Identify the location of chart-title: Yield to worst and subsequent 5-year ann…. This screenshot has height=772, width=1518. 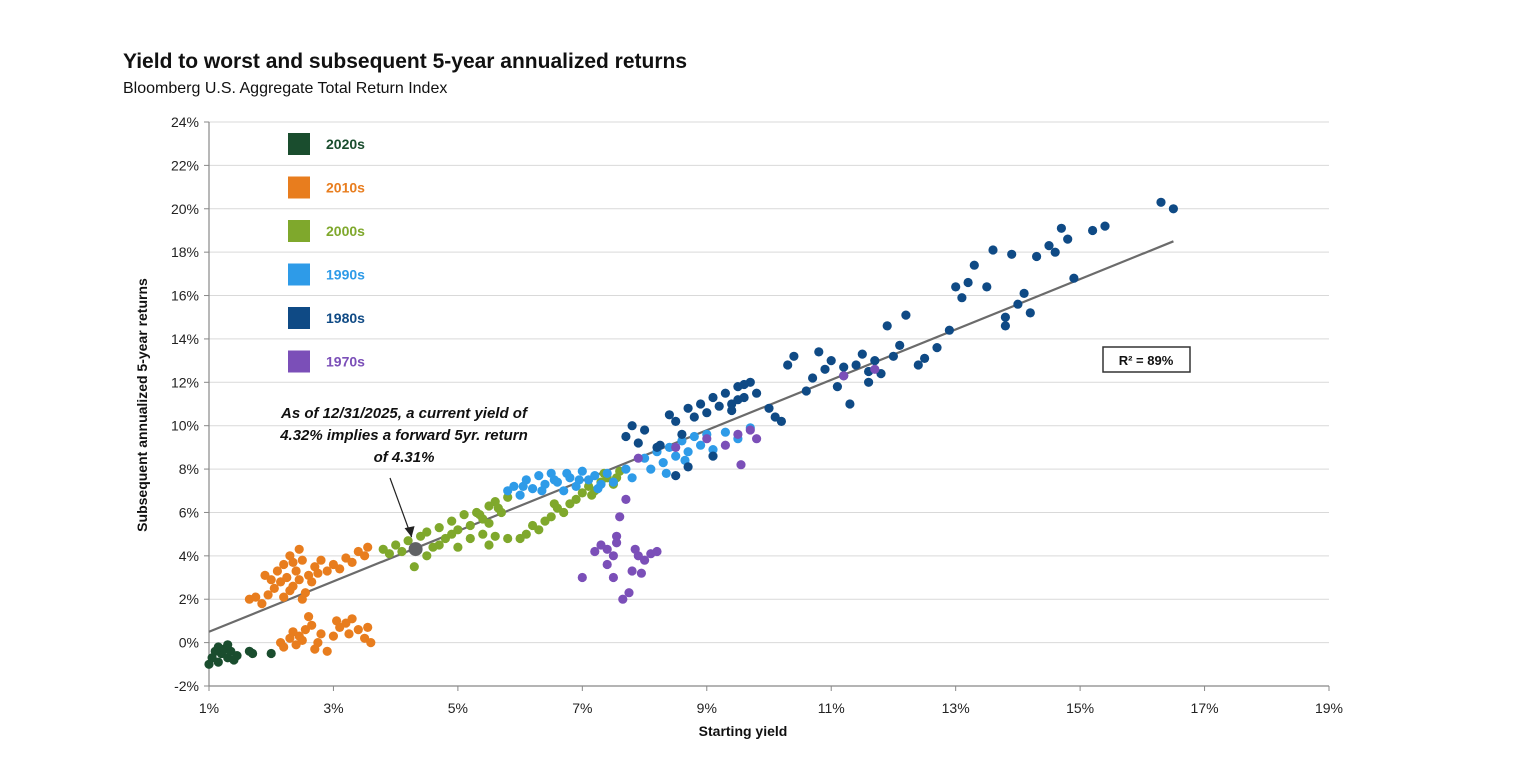
(405, 61).